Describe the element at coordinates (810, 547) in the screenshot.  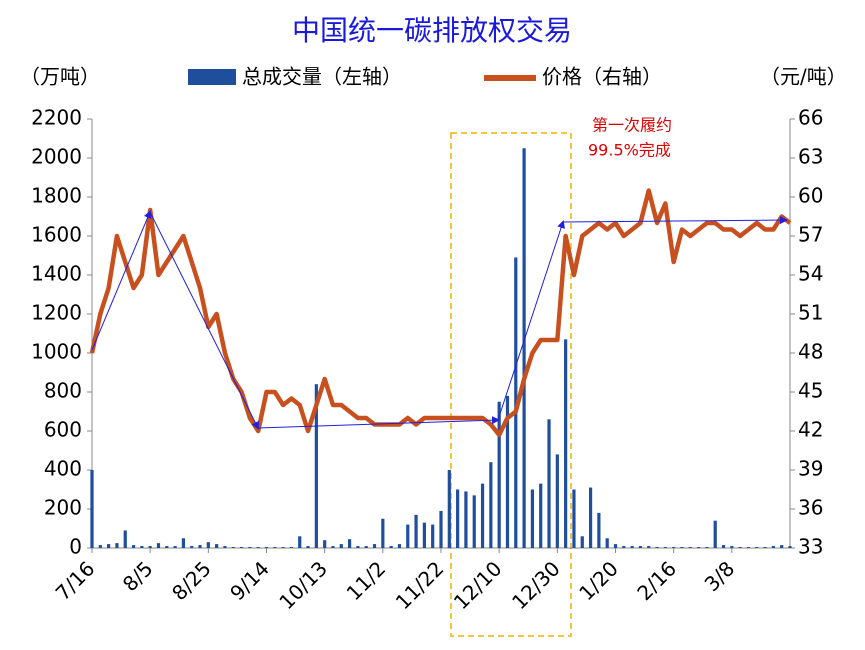
I see `y2-tick-label: 33` at that location.